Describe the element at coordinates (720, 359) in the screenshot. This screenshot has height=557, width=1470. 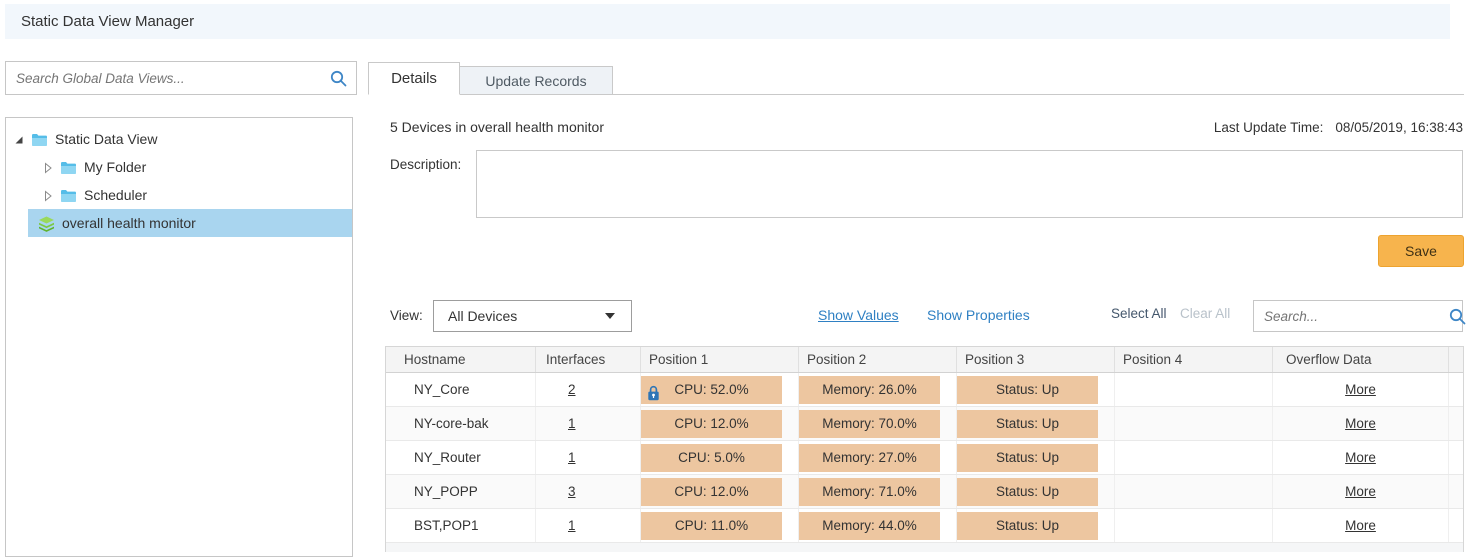
I see `column-header-position-1: Position 1` at that location.